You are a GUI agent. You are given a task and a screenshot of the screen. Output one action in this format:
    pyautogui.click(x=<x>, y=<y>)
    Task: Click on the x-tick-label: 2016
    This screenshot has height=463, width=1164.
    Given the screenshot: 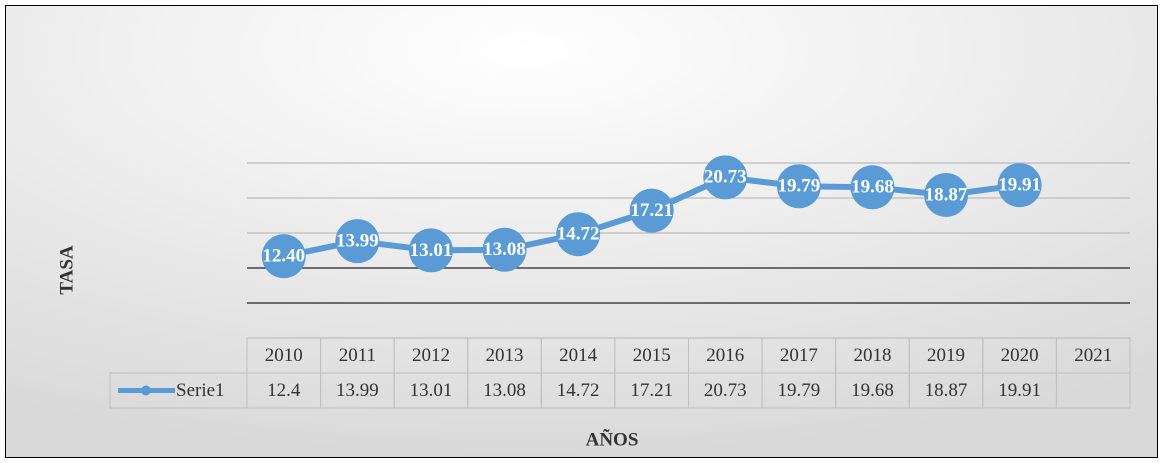 What is the action you would take?
    pyautogui.click(x=725, y=355)
    